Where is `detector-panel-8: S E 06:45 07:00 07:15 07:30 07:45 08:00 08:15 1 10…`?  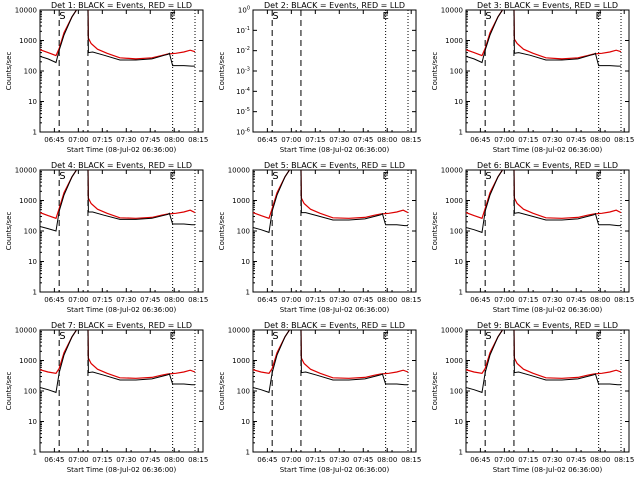
detector-panel-8: S E 06:45 07:00 07:15 07:30 07:45 08:00 08:15 1 10… is located at coordinates (319, 397).